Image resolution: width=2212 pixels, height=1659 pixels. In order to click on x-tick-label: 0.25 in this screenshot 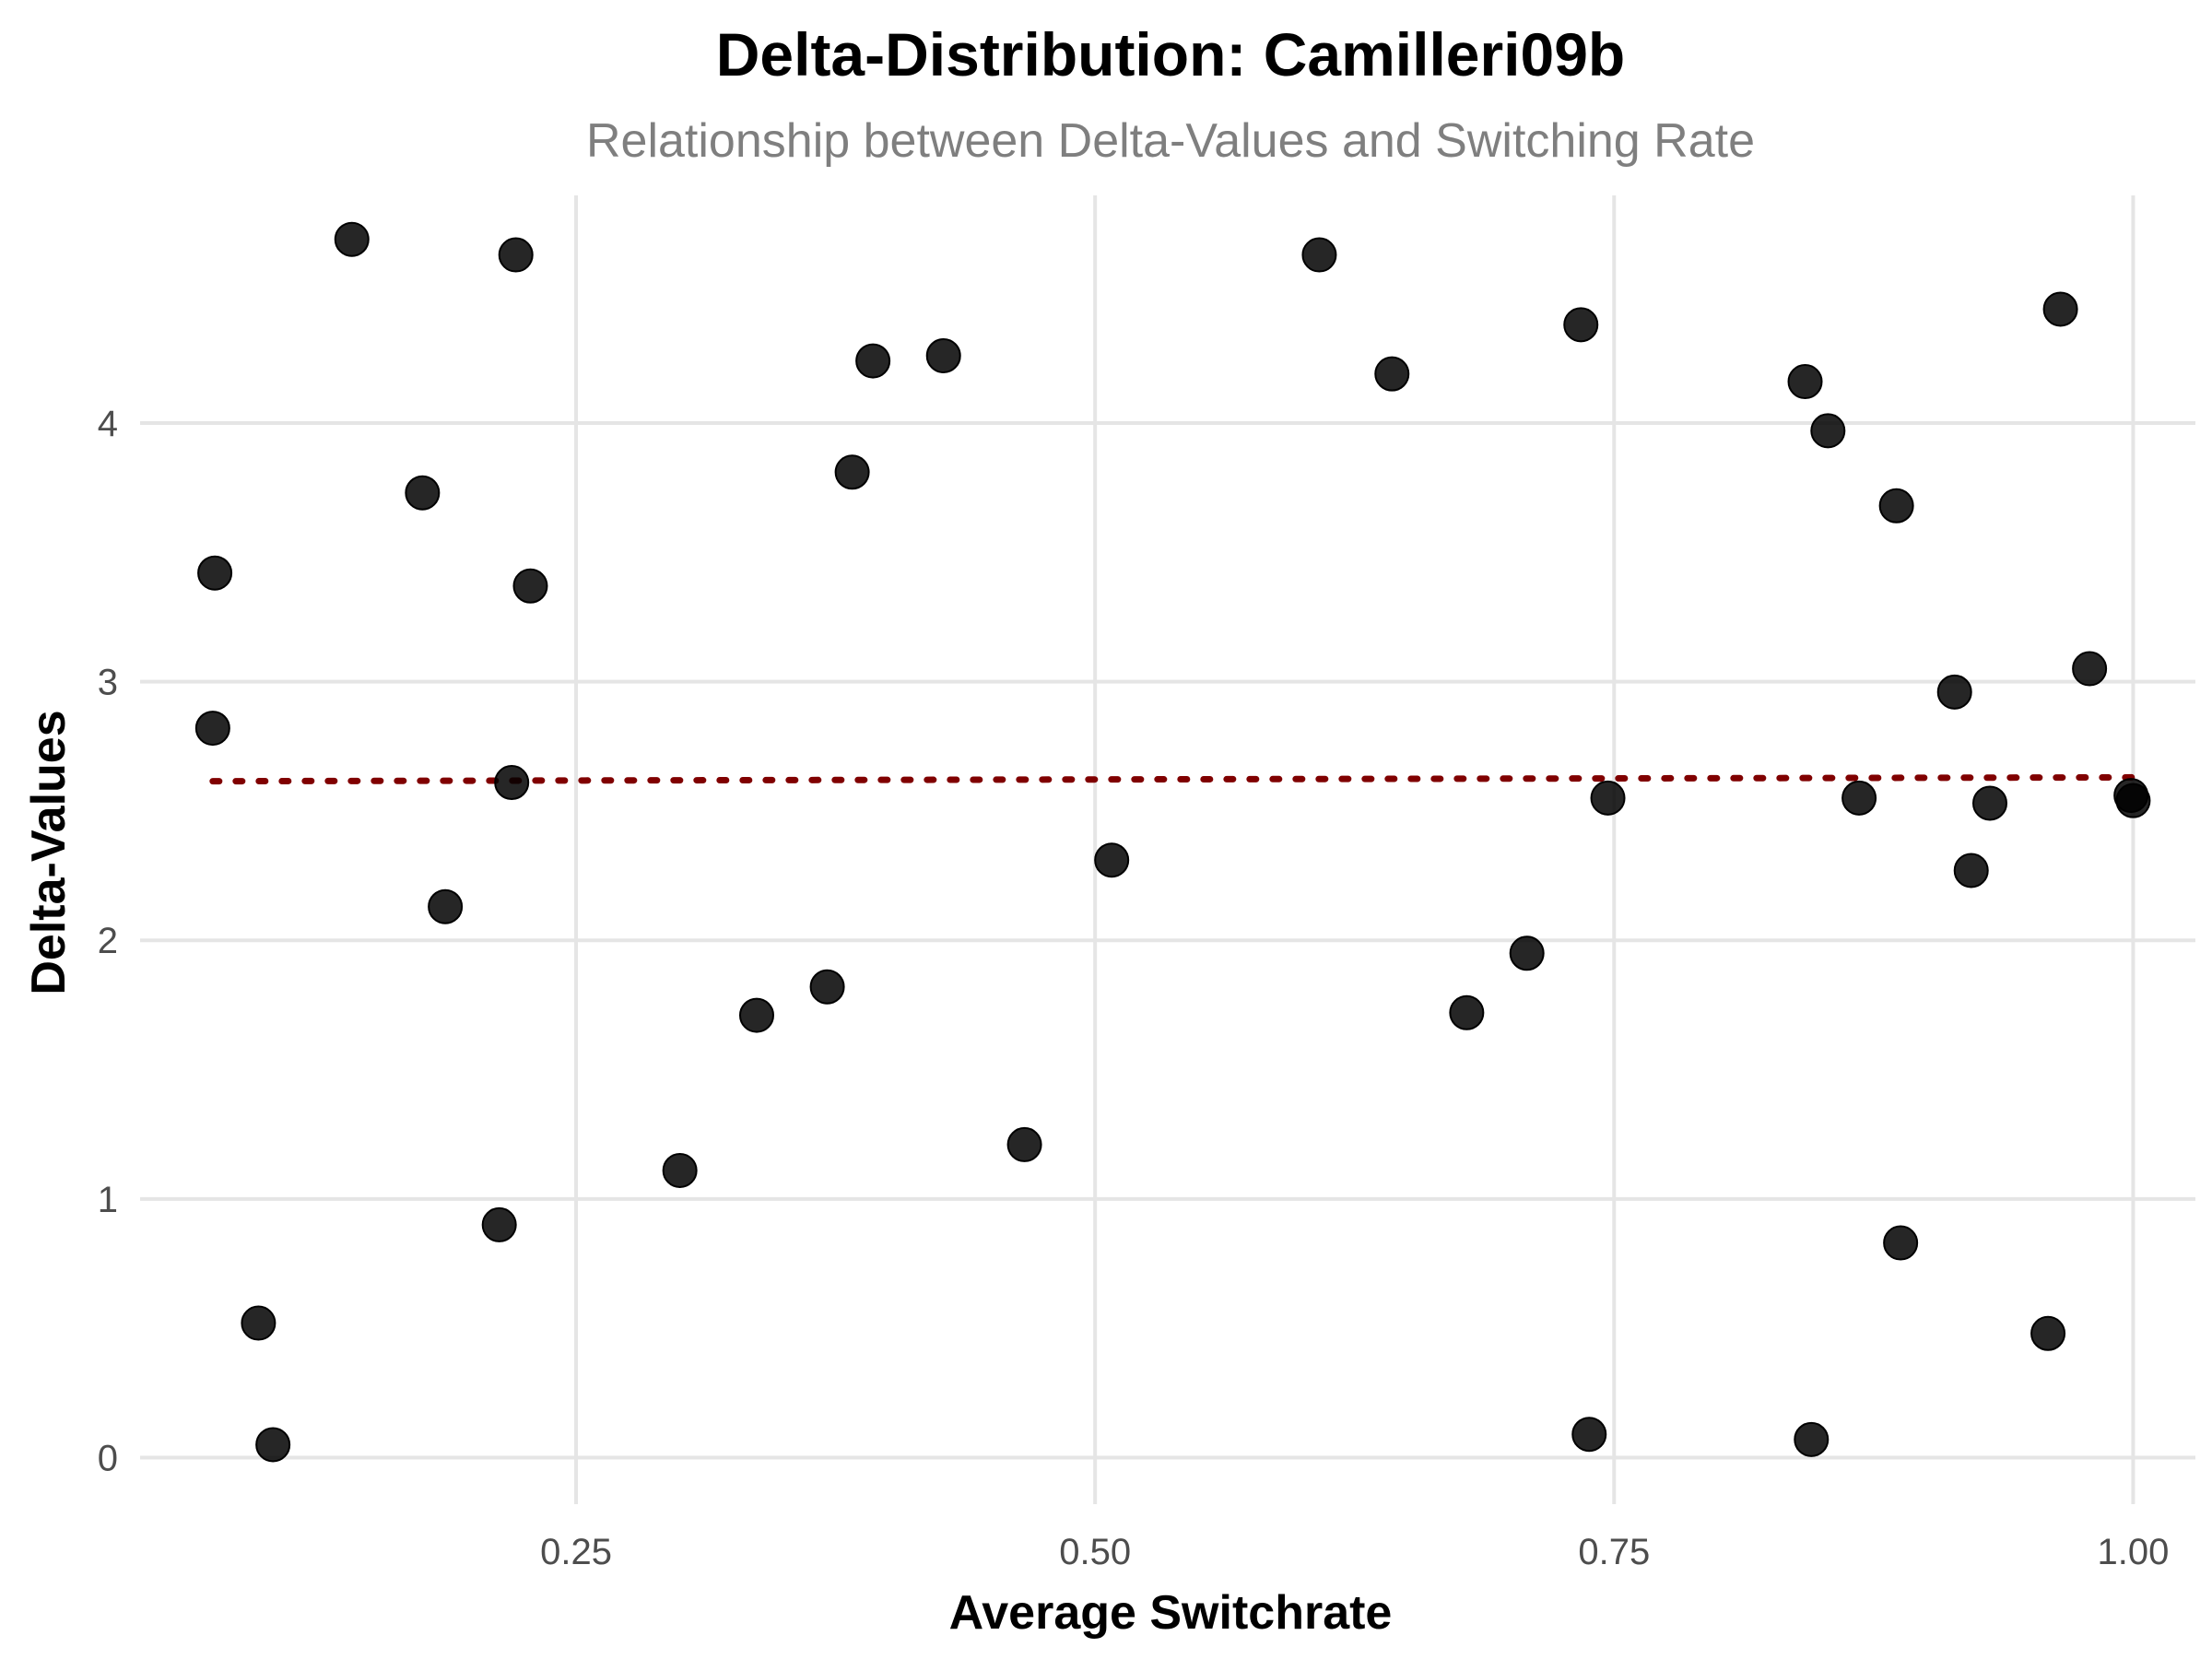, I will do `click(576, 1552)`.